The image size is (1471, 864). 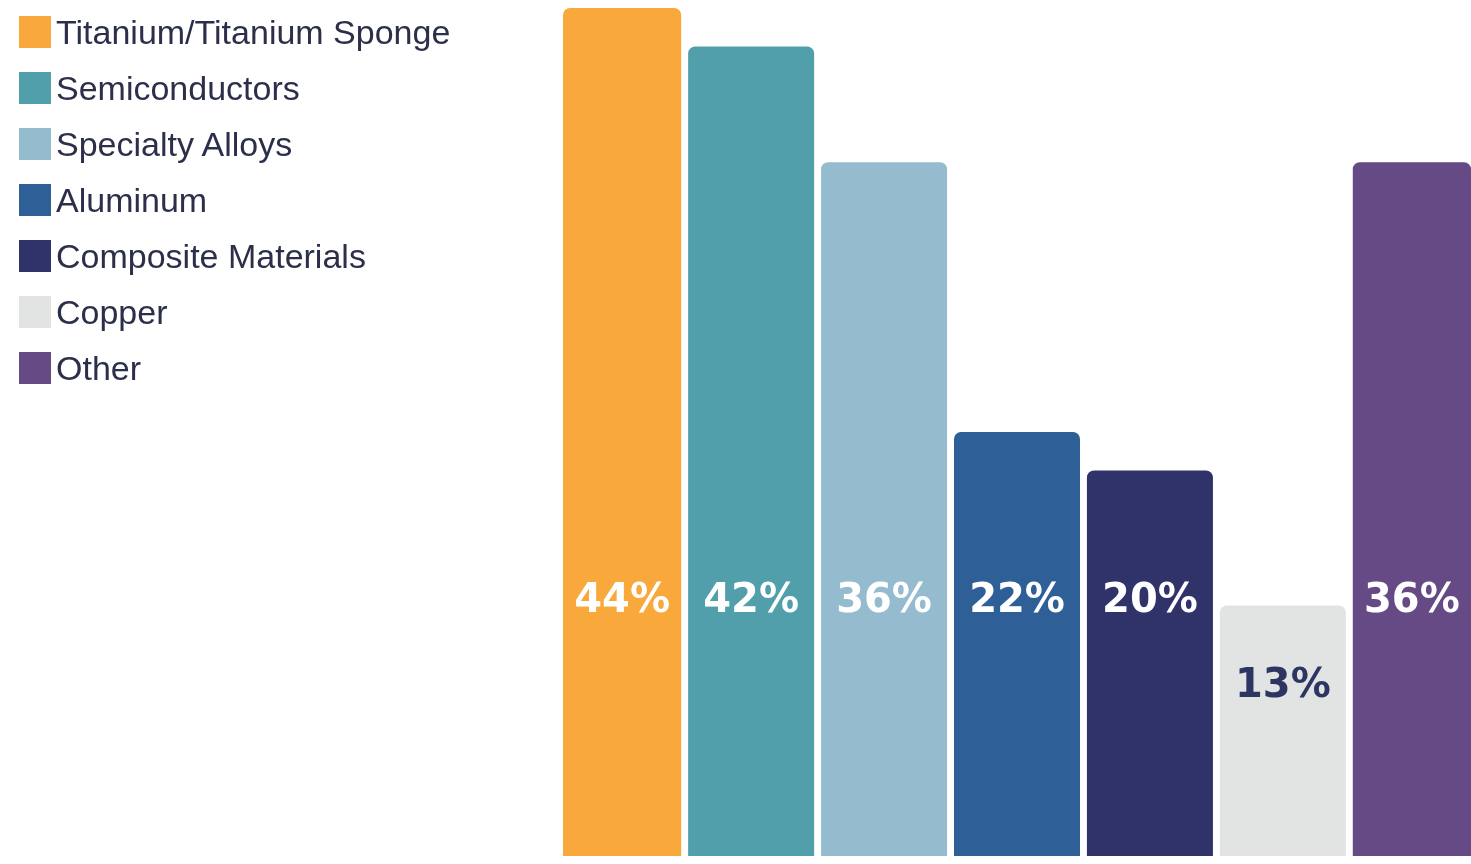 What do you see at coordinates (174, 144) in the screenshot?
I see `legend-label: Specialty Alloys` at bounding box center [174, 144].